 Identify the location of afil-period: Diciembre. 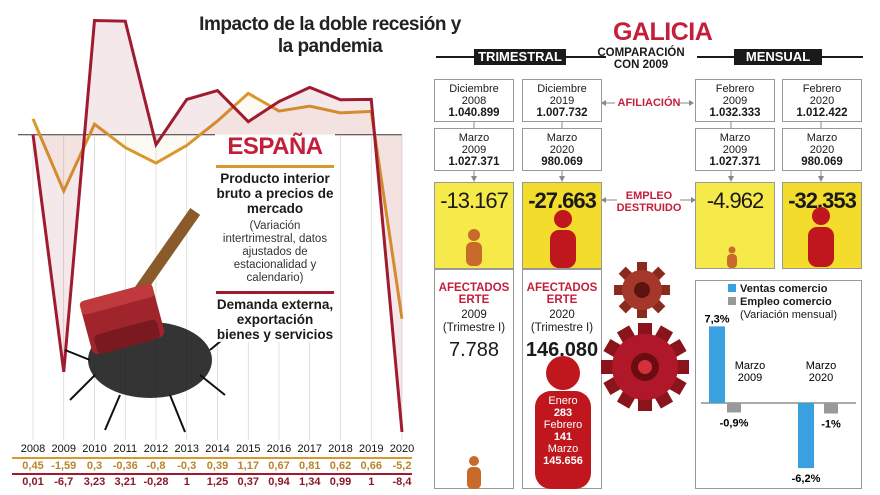
(474, 89).